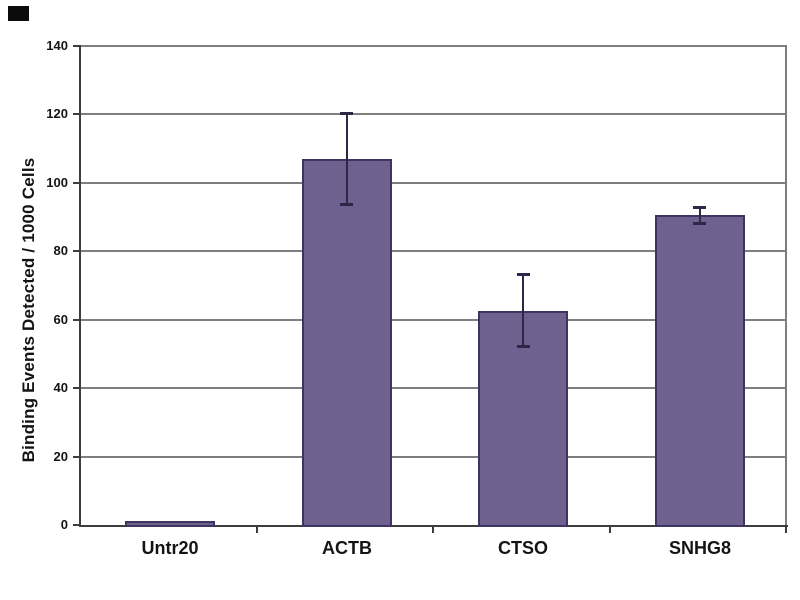 This screenshot has height=600, width=800. I want to click on error-cap-top-SNHG8, so click(699, 207).